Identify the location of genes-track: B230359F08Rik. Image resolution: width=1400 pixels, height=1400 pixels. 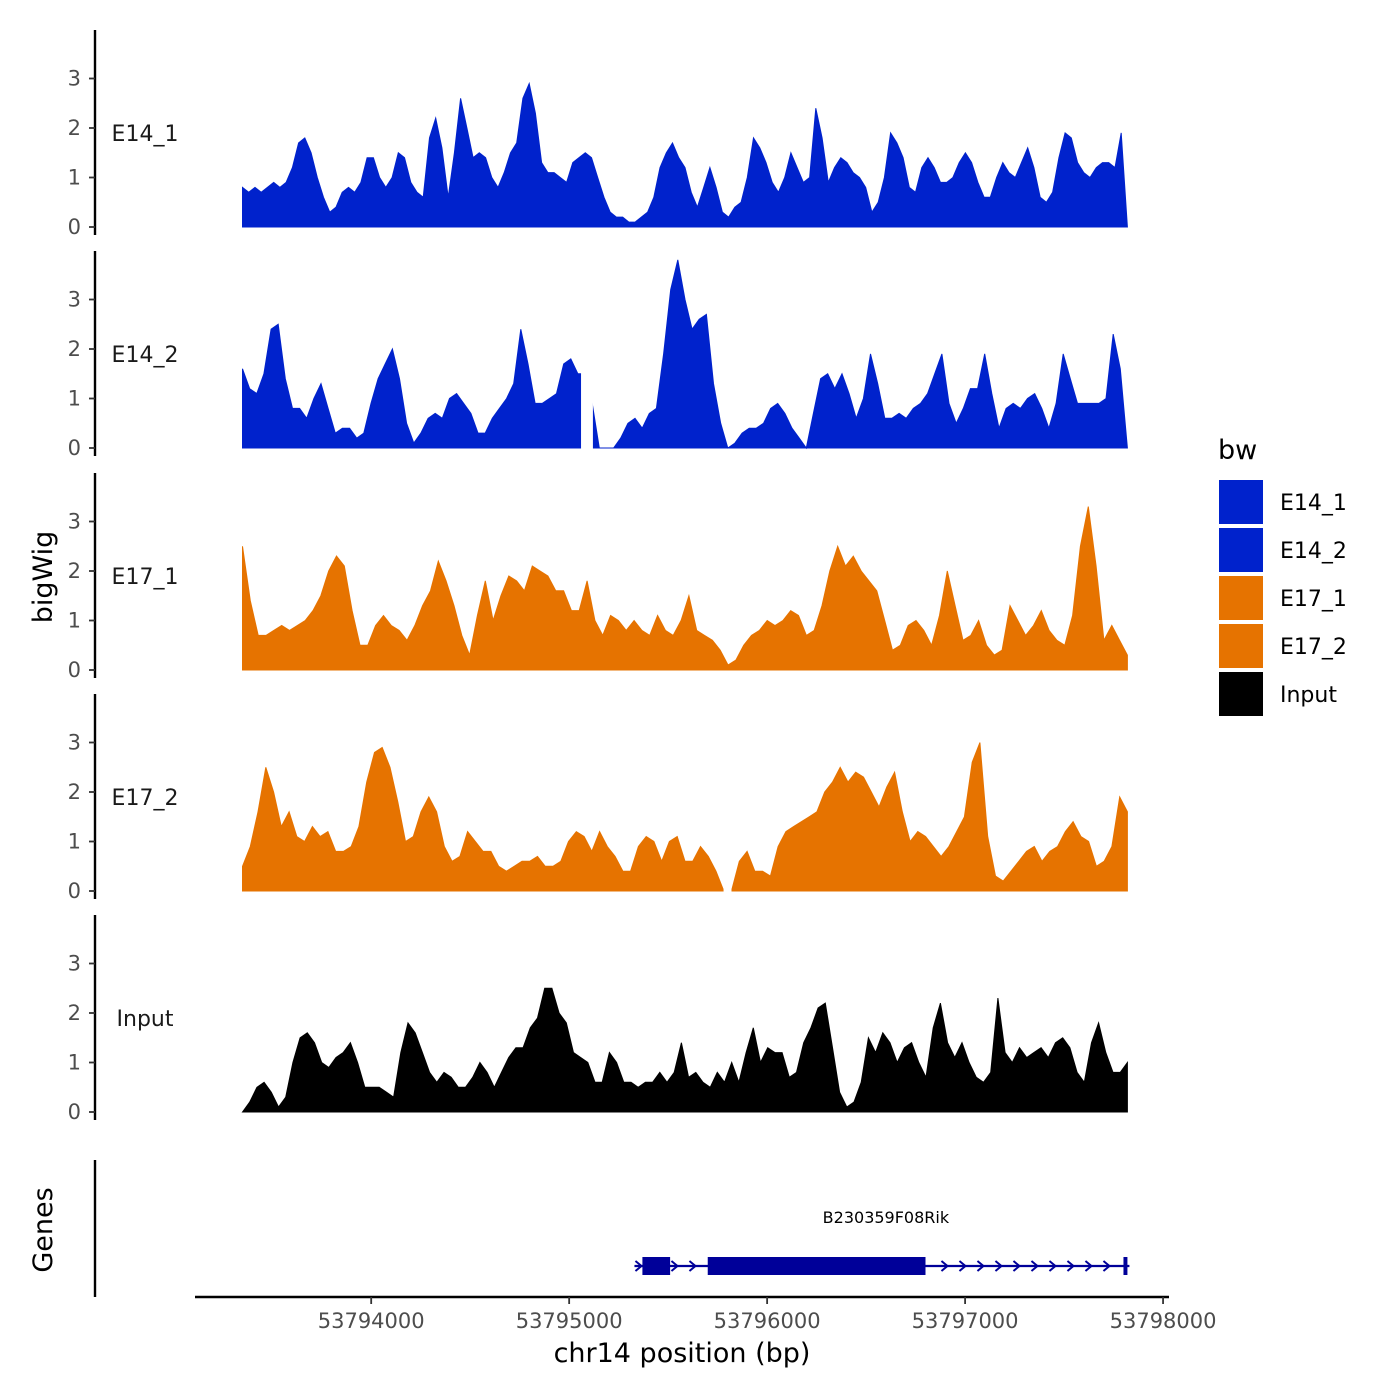
(611, 1228).